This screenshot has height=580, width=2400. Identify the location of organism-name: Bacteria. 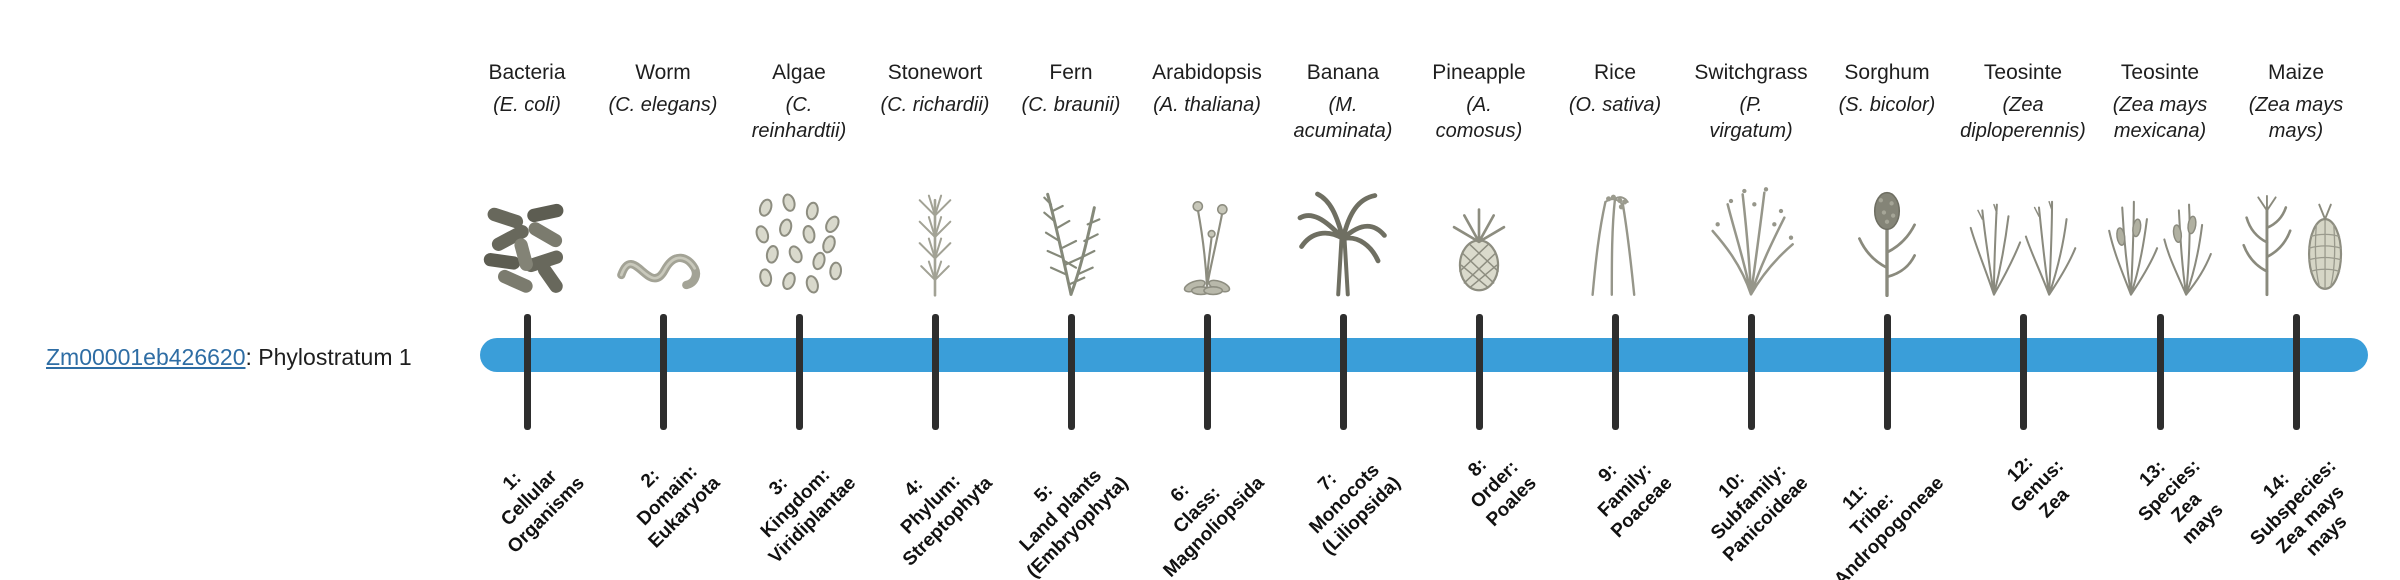
(527, 72).